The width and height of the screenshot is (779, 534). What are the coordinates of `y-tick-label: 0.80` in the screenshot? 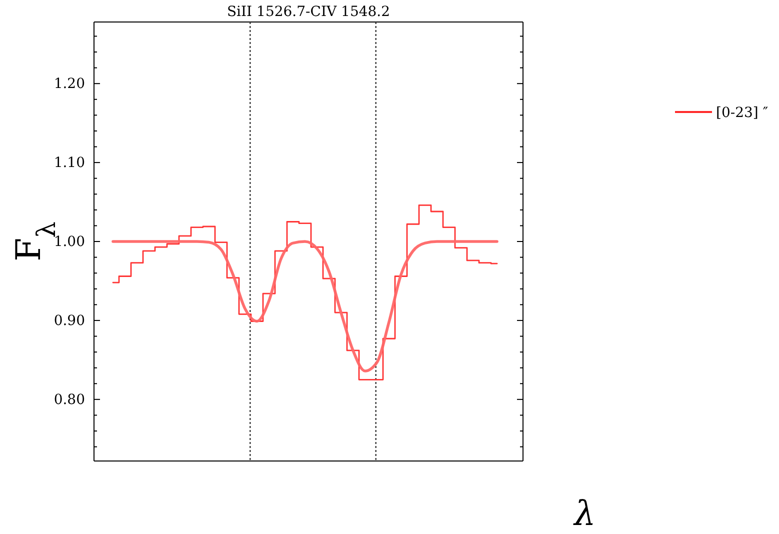 It's located at (69, 400).